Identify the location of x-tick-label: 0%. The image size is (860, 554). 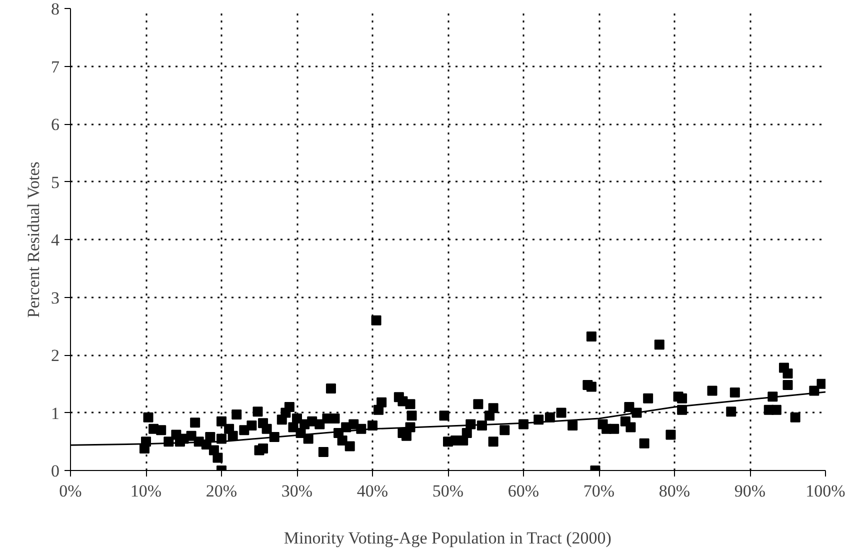
(70, 491).